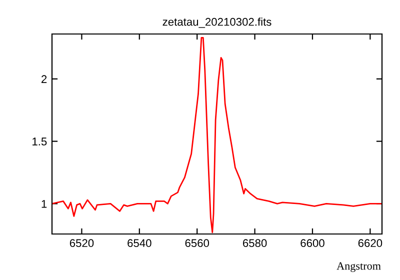 Image resolution: width=400 pixels, height=280 pixels. Describe the element at coordinates (217, 23) in the screenshot. I see `chart-title: zetatau_20210302.fits` at that location.